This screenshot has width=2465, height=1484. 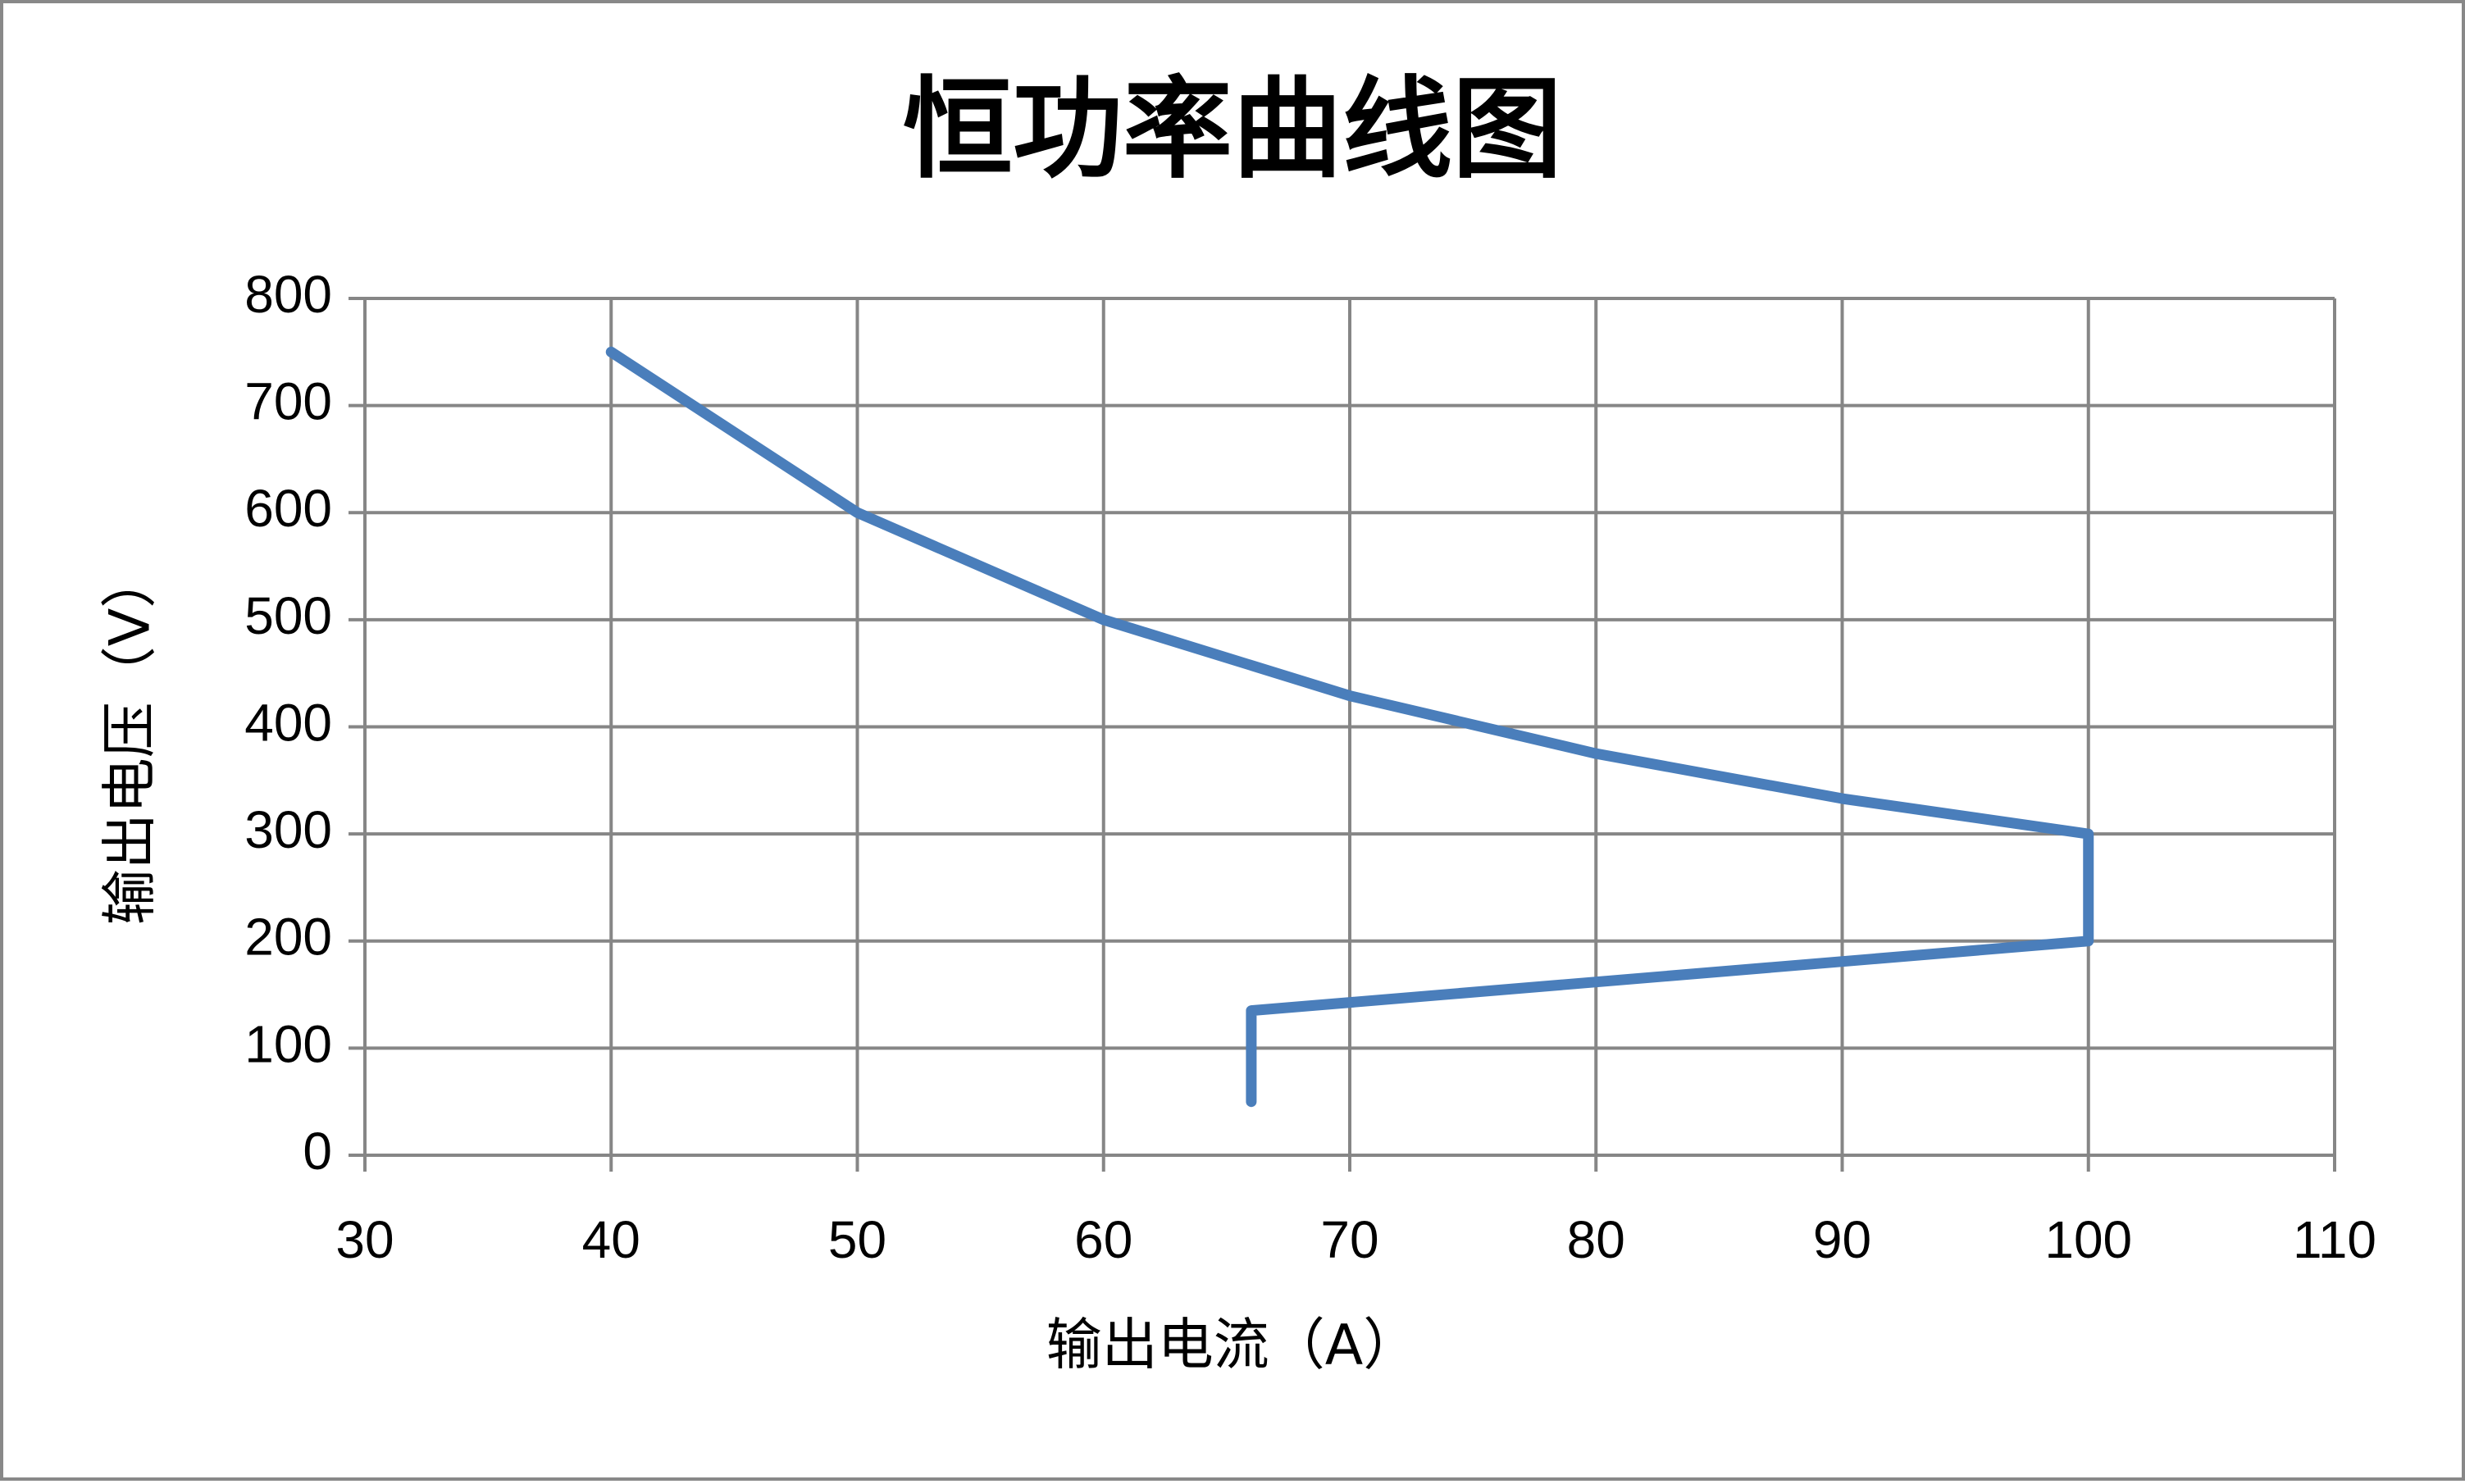 I want to click on y-axis-label: 输出电压（V）, so click(x=130, y=739).